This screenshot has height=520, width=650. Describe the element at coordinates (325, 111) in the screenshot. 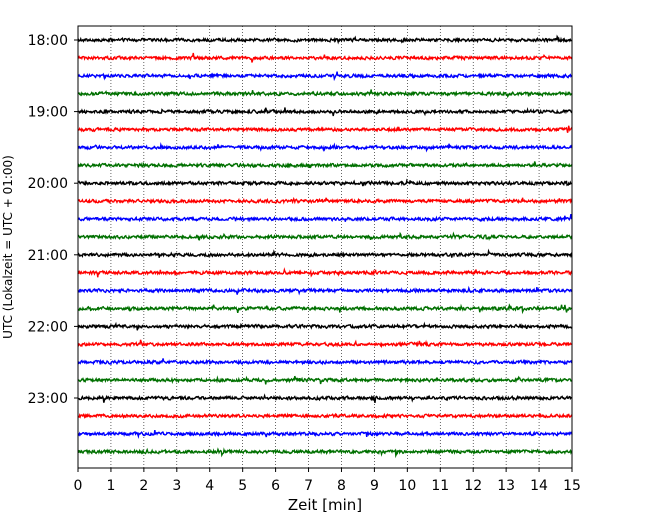

I see `trace-1900` at that location.